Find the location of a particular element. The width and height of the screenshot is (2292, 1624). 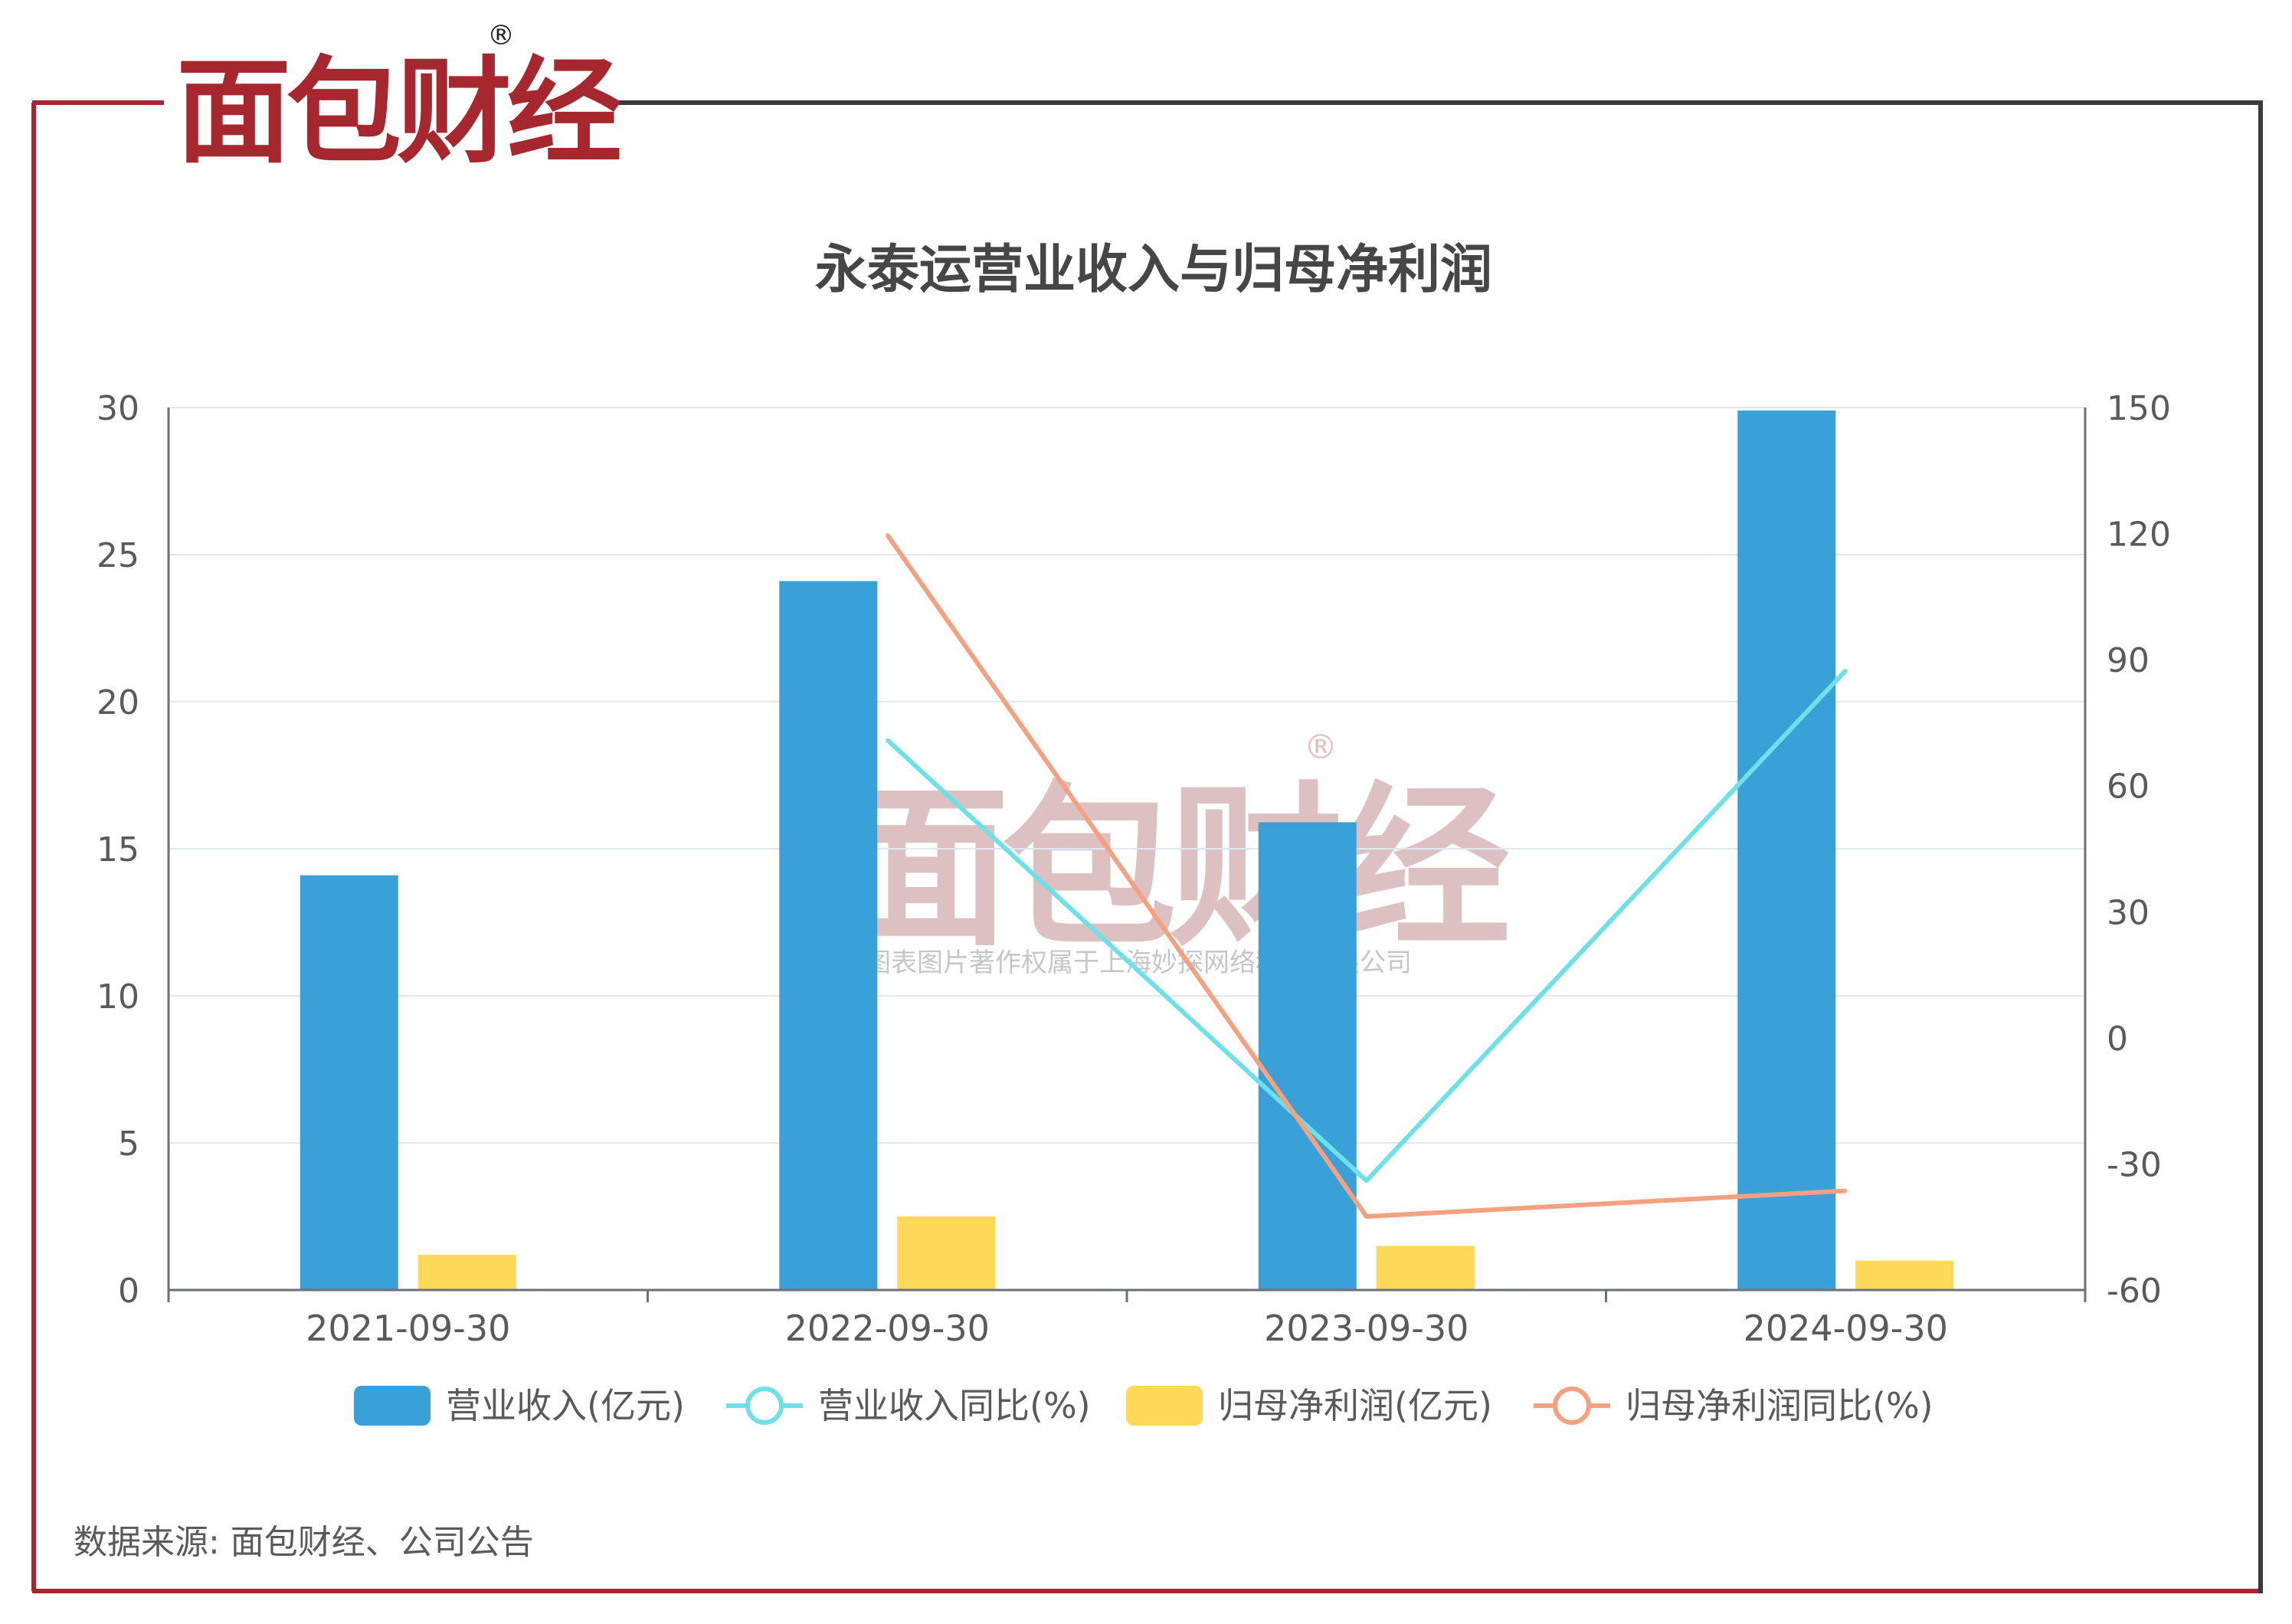

y-right-tick-label: -30 is located at coordinates (2134, 1165).